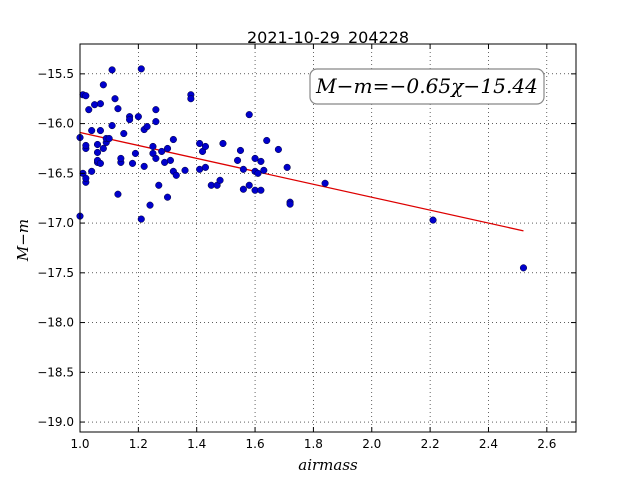  I want to click on x-tick-label: 1.8, so click(313, 444).